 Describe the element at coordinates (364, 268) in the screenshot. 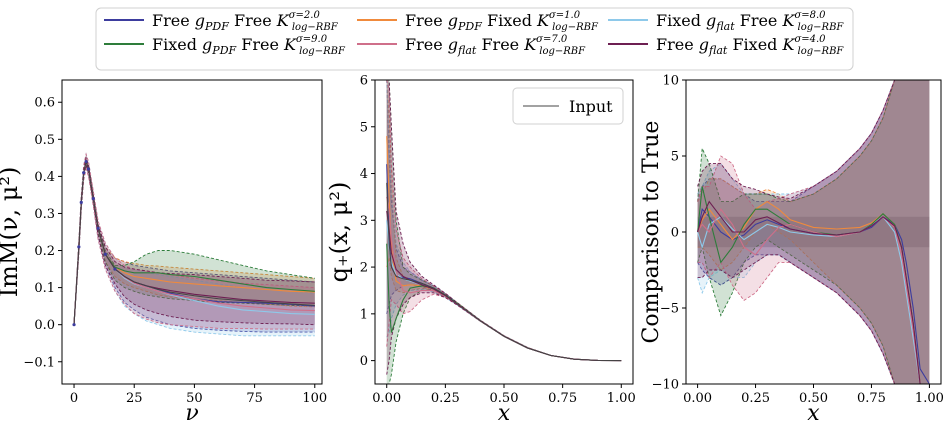

I see `y-tick-label: 2` at that location.